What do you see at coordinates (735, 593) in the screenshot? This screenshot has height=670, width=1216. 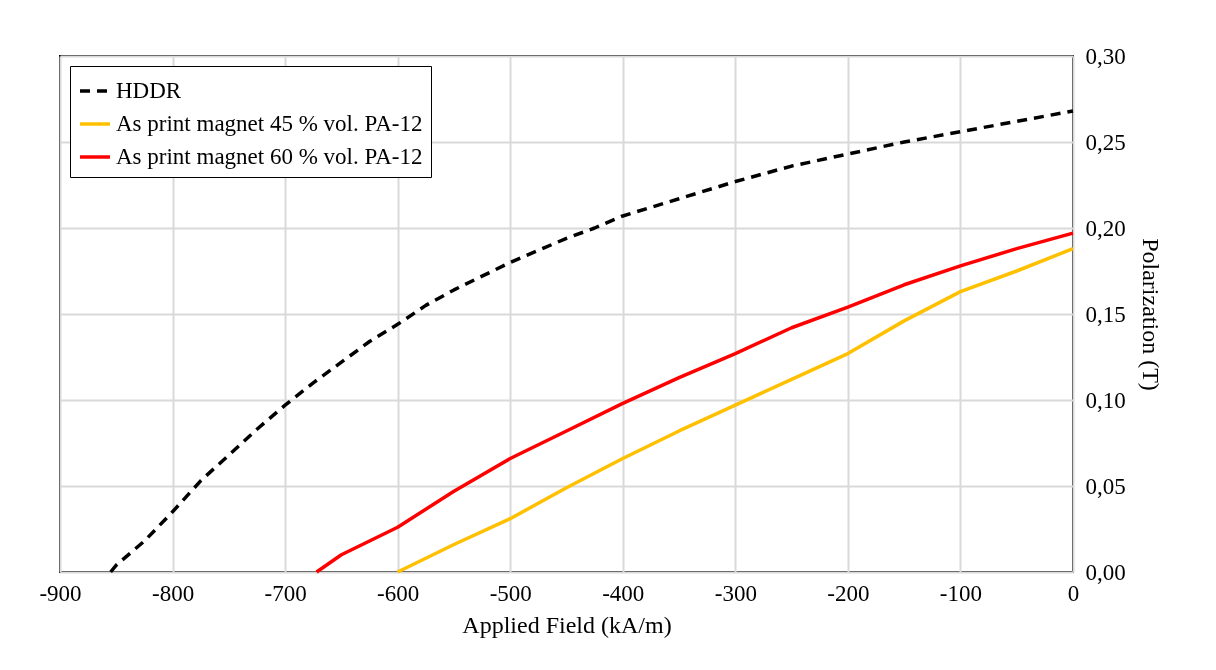 I see `x-tick-label: -300` at bounding box center [735, 593].